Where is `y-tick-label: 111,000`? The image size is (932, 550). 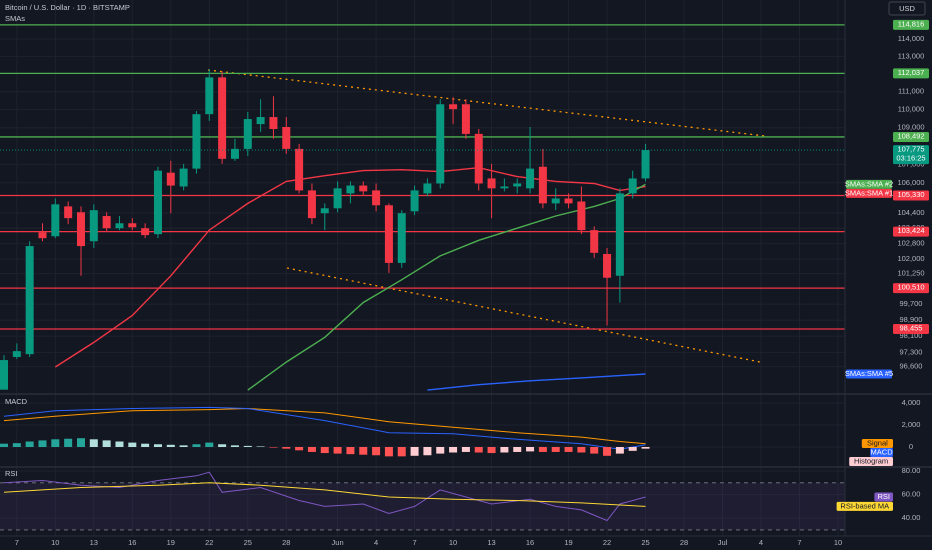
y-tick-label: 111,000 is located at coordinates (911, 91).